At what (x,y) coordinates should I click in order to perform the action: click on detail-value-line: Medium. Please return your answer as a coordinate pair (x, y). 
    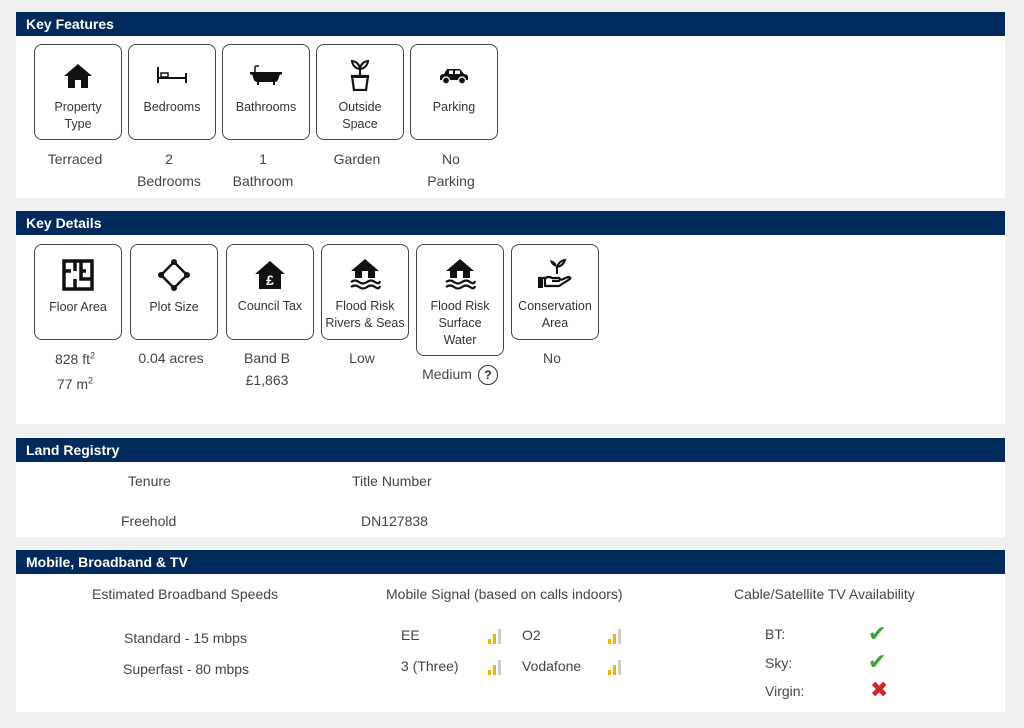
    Looking at the image, I should click on (447, 374).